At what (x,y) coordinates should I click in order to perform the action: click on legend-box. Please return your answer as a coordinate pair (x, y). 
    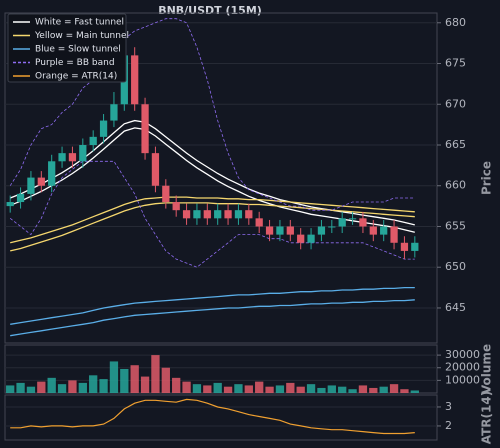
    Looking at the image, I should click on (67, 48).